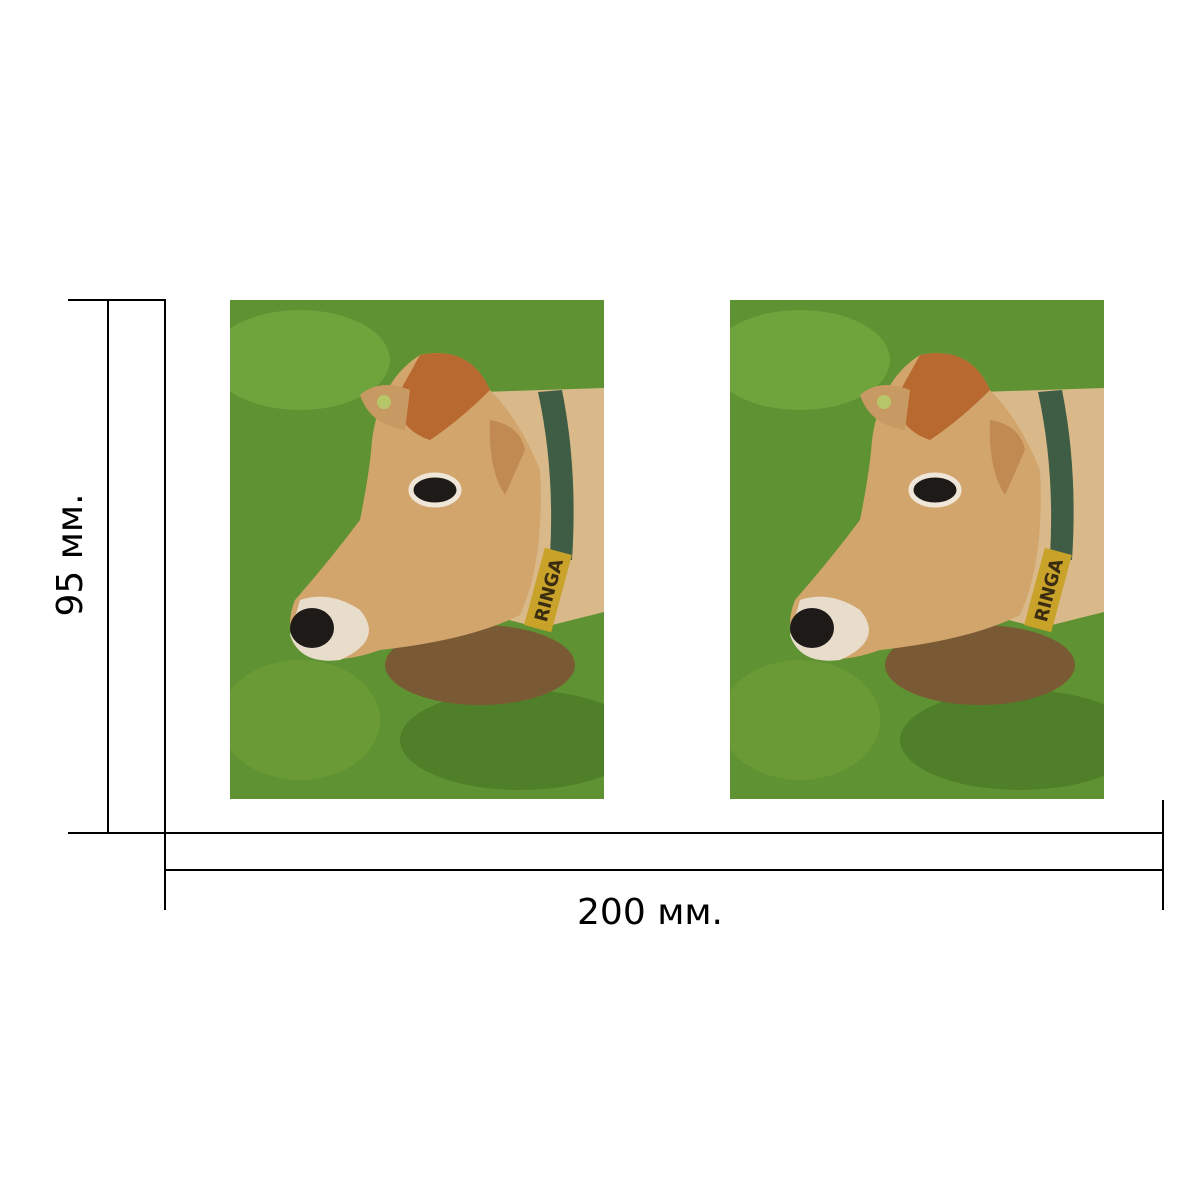  What do you see at coordinates (312, 628) in the screenshot?
I see `cow-nose` at bounding box center [312, 628].